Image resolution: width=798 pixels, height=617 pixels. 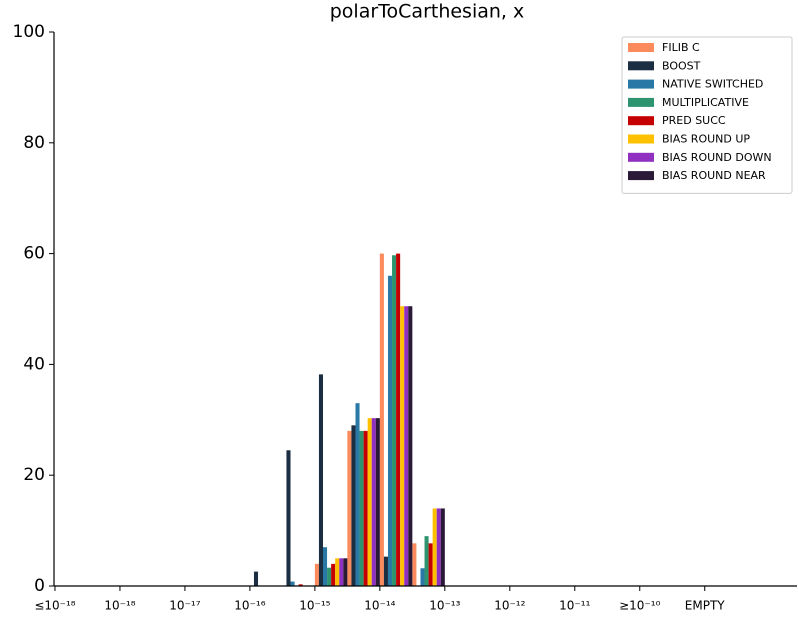 What do you see at coordinates (427, 12) in the screenshot?
I see `chart-title: polarToCarthesian, x` at bounding box center [427, 12].